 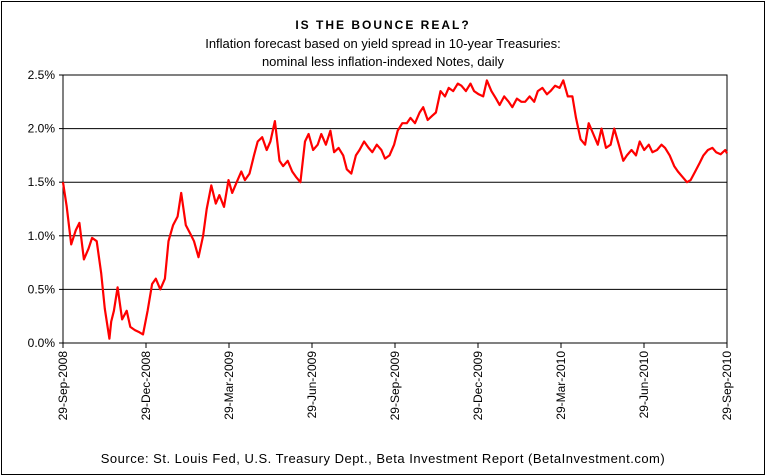 I want to click on y-tick-label: 0.0%, so click(x=42, y=343).